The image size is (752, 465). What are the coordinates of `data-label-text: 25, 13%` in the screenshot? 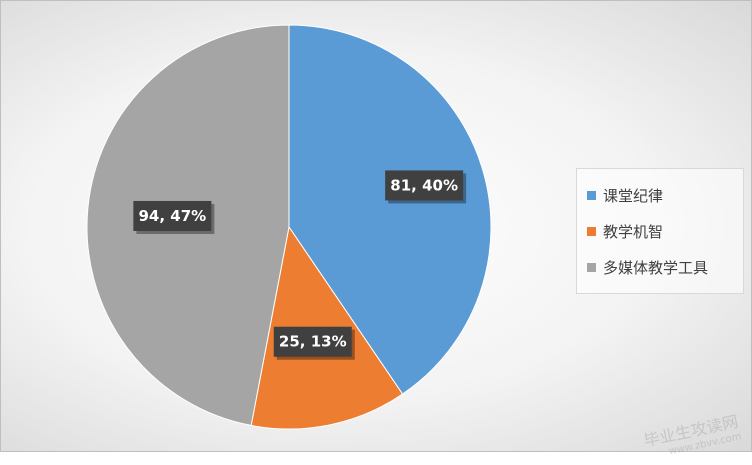 It's located at (313, 342).